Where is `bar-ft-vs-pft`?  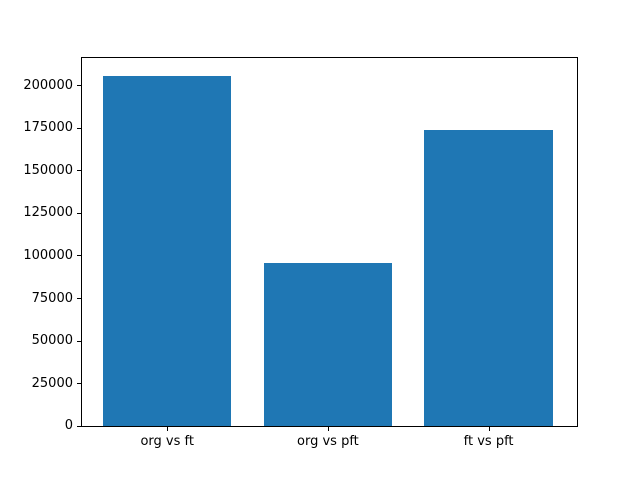
bar-ft-vs-pft is located at coordinates (488, 278).